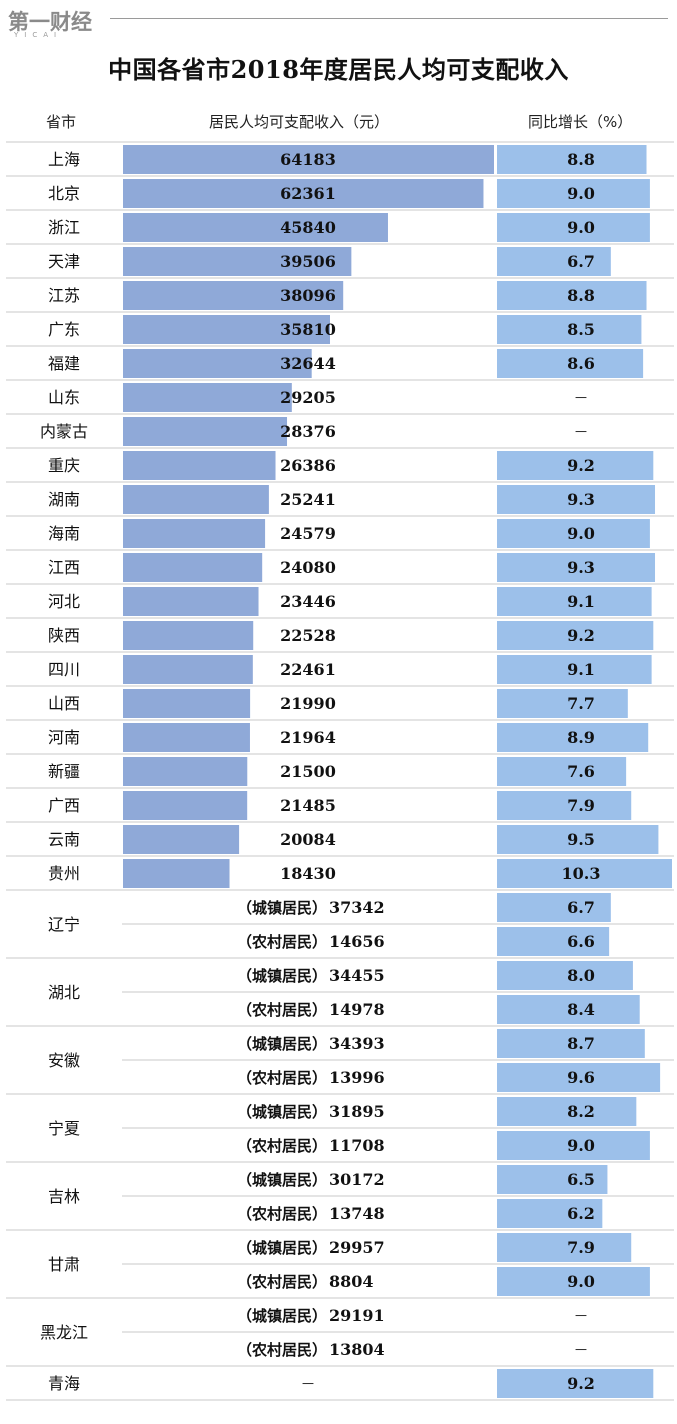  Describe the element at coordinates (64, 1383) in the screenshot. I see `province-label: 青海` at that location.